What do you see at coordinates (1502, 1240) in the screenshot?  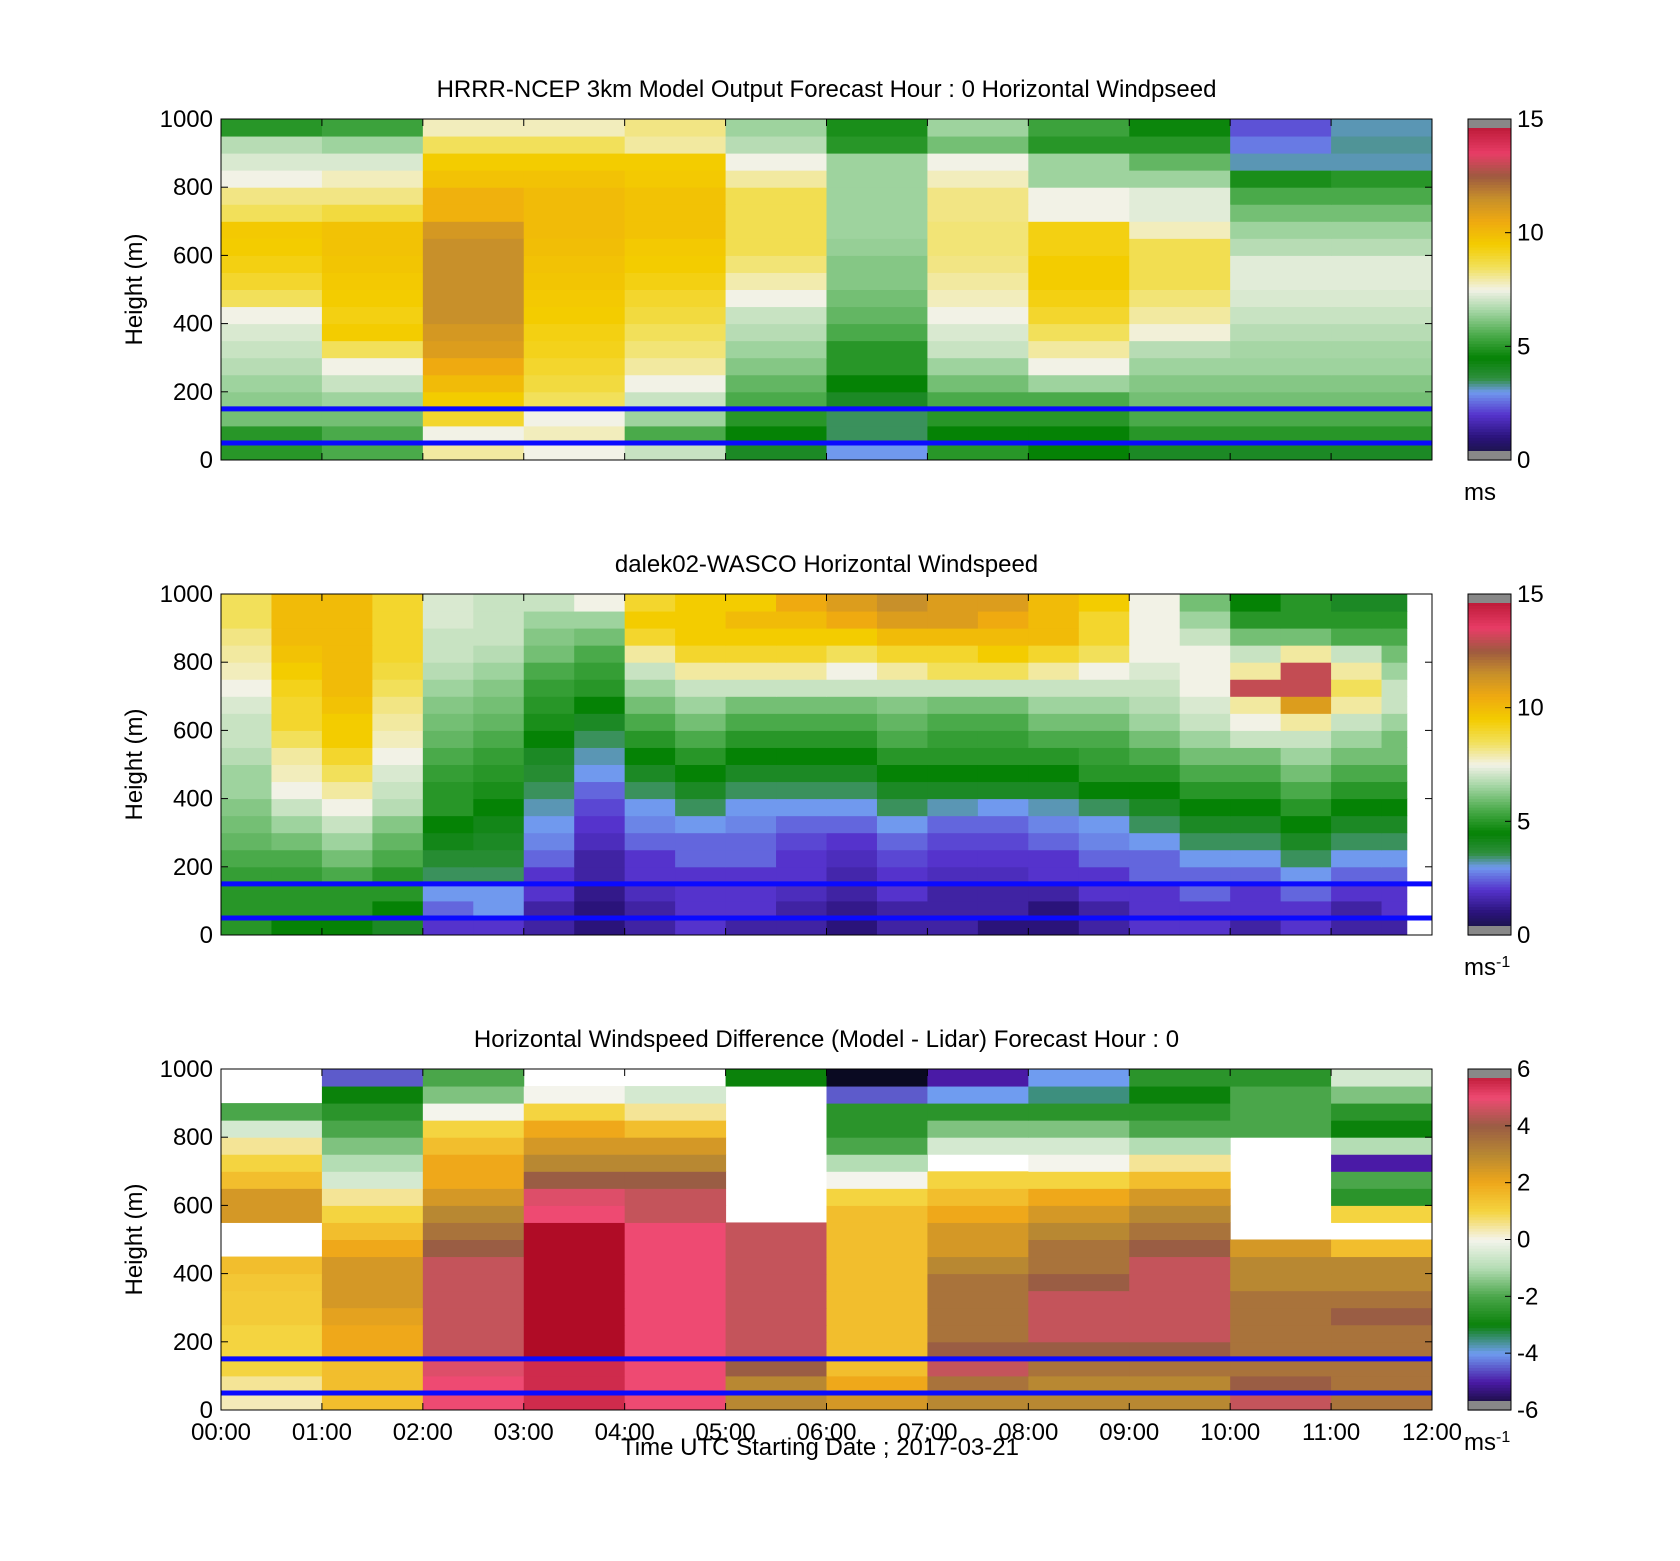 I see `colorbar: -6 -4 -2 0 2 4 6` at bounding box center [1502, 1240].